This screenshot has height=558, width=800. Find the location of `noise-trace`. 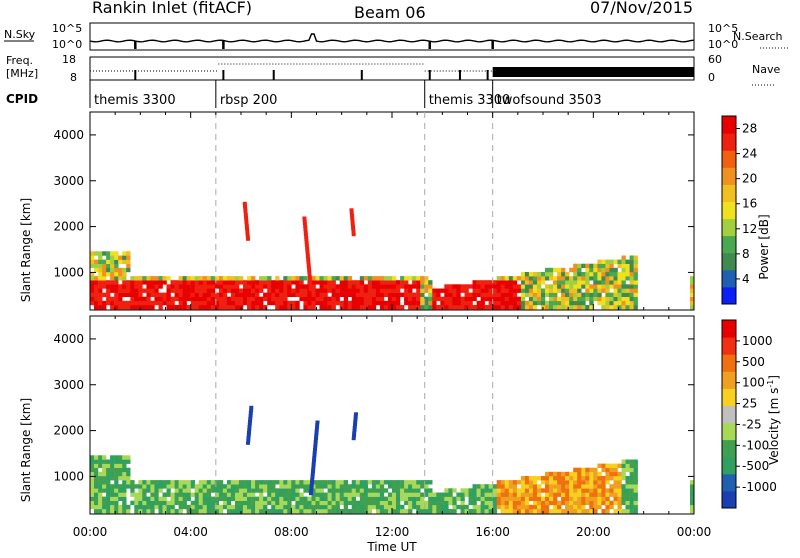

noise-trace is located at coordinates (392, 41).